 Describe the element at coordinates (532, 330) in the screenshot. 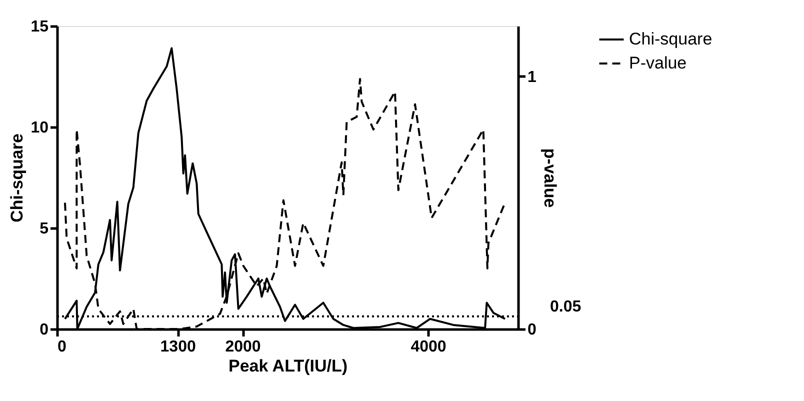

I see `y2-tick-label: 0` at that location.